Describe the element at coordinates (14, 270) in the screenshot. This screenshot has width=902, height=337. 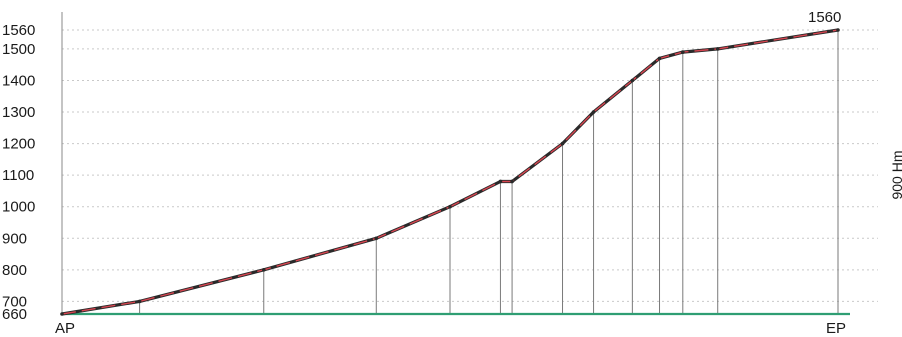
I see `y-tick-label: 800` at that location.